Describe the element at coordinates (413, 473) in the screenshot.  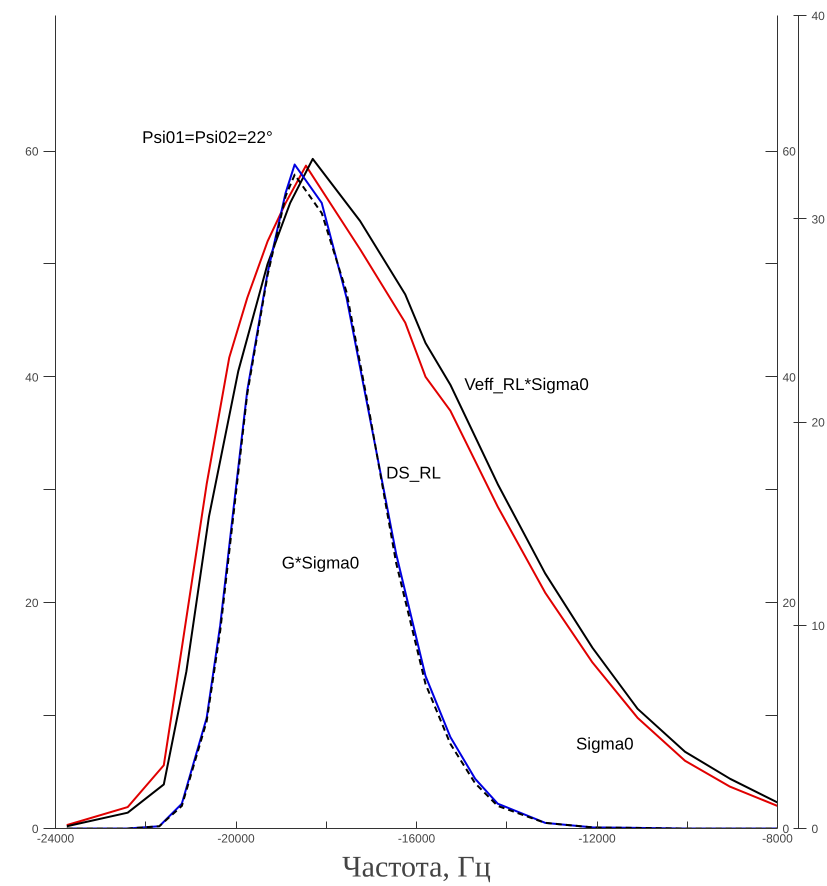
I see `series-label: DS_RL` at that location.